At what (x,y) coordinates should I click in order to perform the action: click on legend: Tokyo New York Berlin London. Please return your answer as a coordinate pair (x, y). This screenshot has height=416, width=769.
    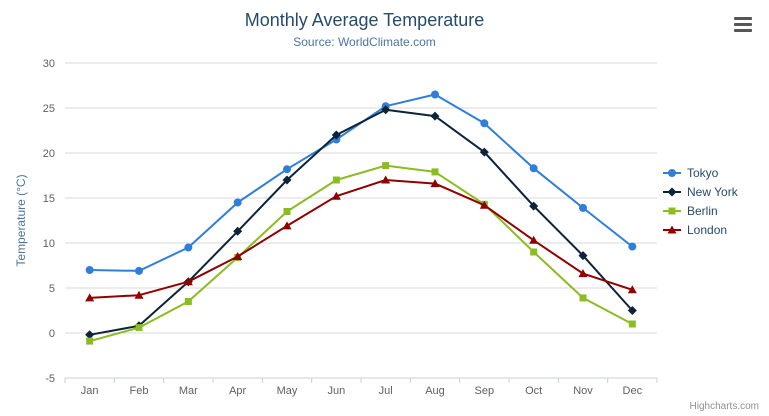
    Looking at the image, I should click on (716, 201).